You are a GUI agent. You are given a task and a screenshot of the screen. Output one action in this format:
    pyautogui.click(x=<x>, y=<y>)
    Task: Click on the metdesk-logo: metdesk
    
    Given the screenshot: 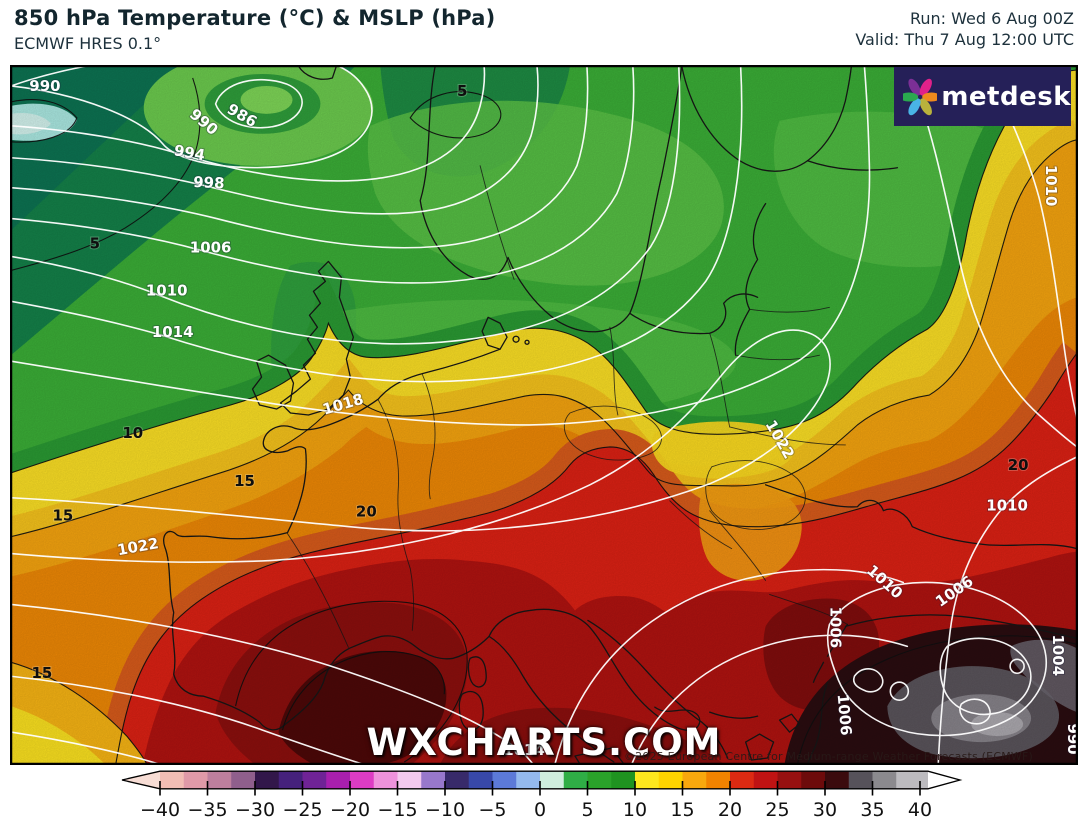 What is the action you would take?
    pyautogui.click(x=982, y=96)
    